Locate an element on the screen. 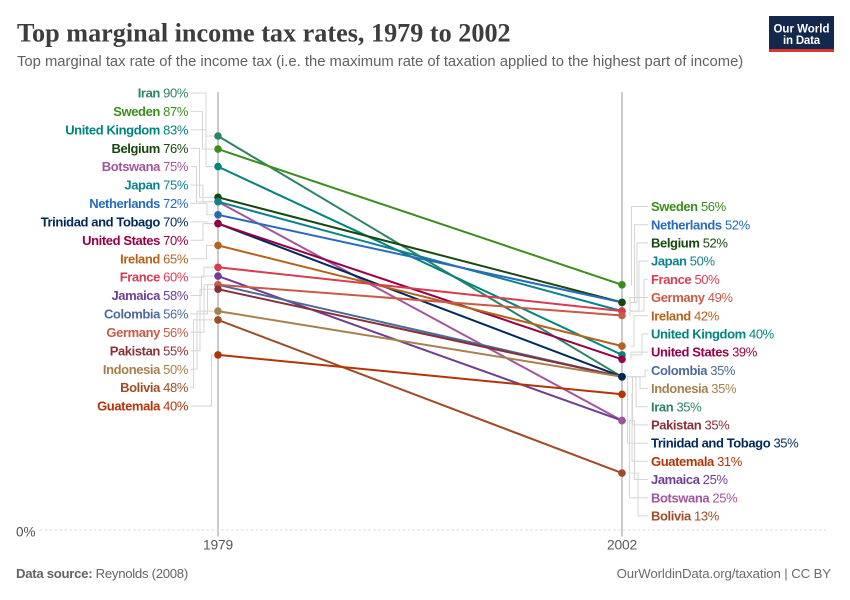 Image resolution: width=850 pixels, height=600 pixels. svg-text: Botswana 25% is located at coordinates (694, 497).